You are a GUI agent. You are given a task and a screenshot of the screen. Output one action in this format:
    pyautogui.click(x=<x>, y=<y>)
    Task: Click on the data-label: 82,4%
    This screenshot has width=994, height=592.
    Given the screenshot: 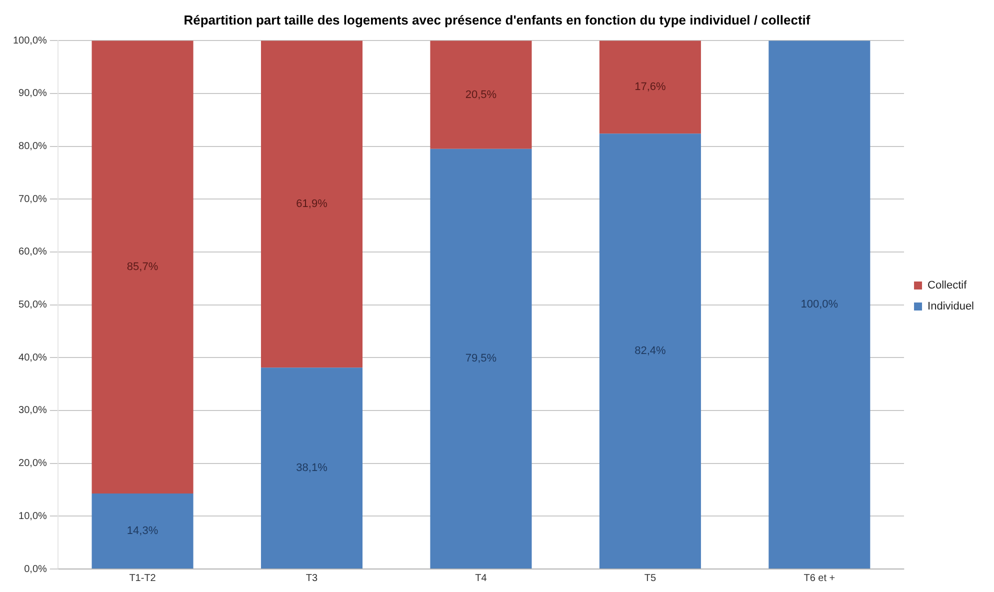 What is the action you would take?
    pyautogui.click(x=650, y=351)
    